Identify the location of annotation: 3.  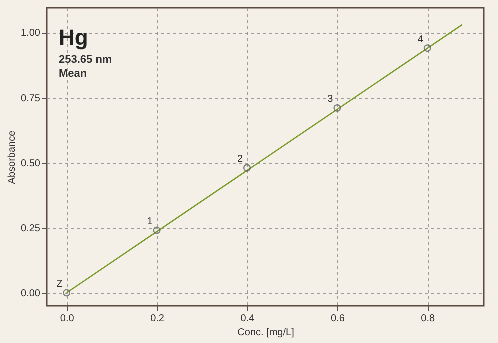
(331, 100).